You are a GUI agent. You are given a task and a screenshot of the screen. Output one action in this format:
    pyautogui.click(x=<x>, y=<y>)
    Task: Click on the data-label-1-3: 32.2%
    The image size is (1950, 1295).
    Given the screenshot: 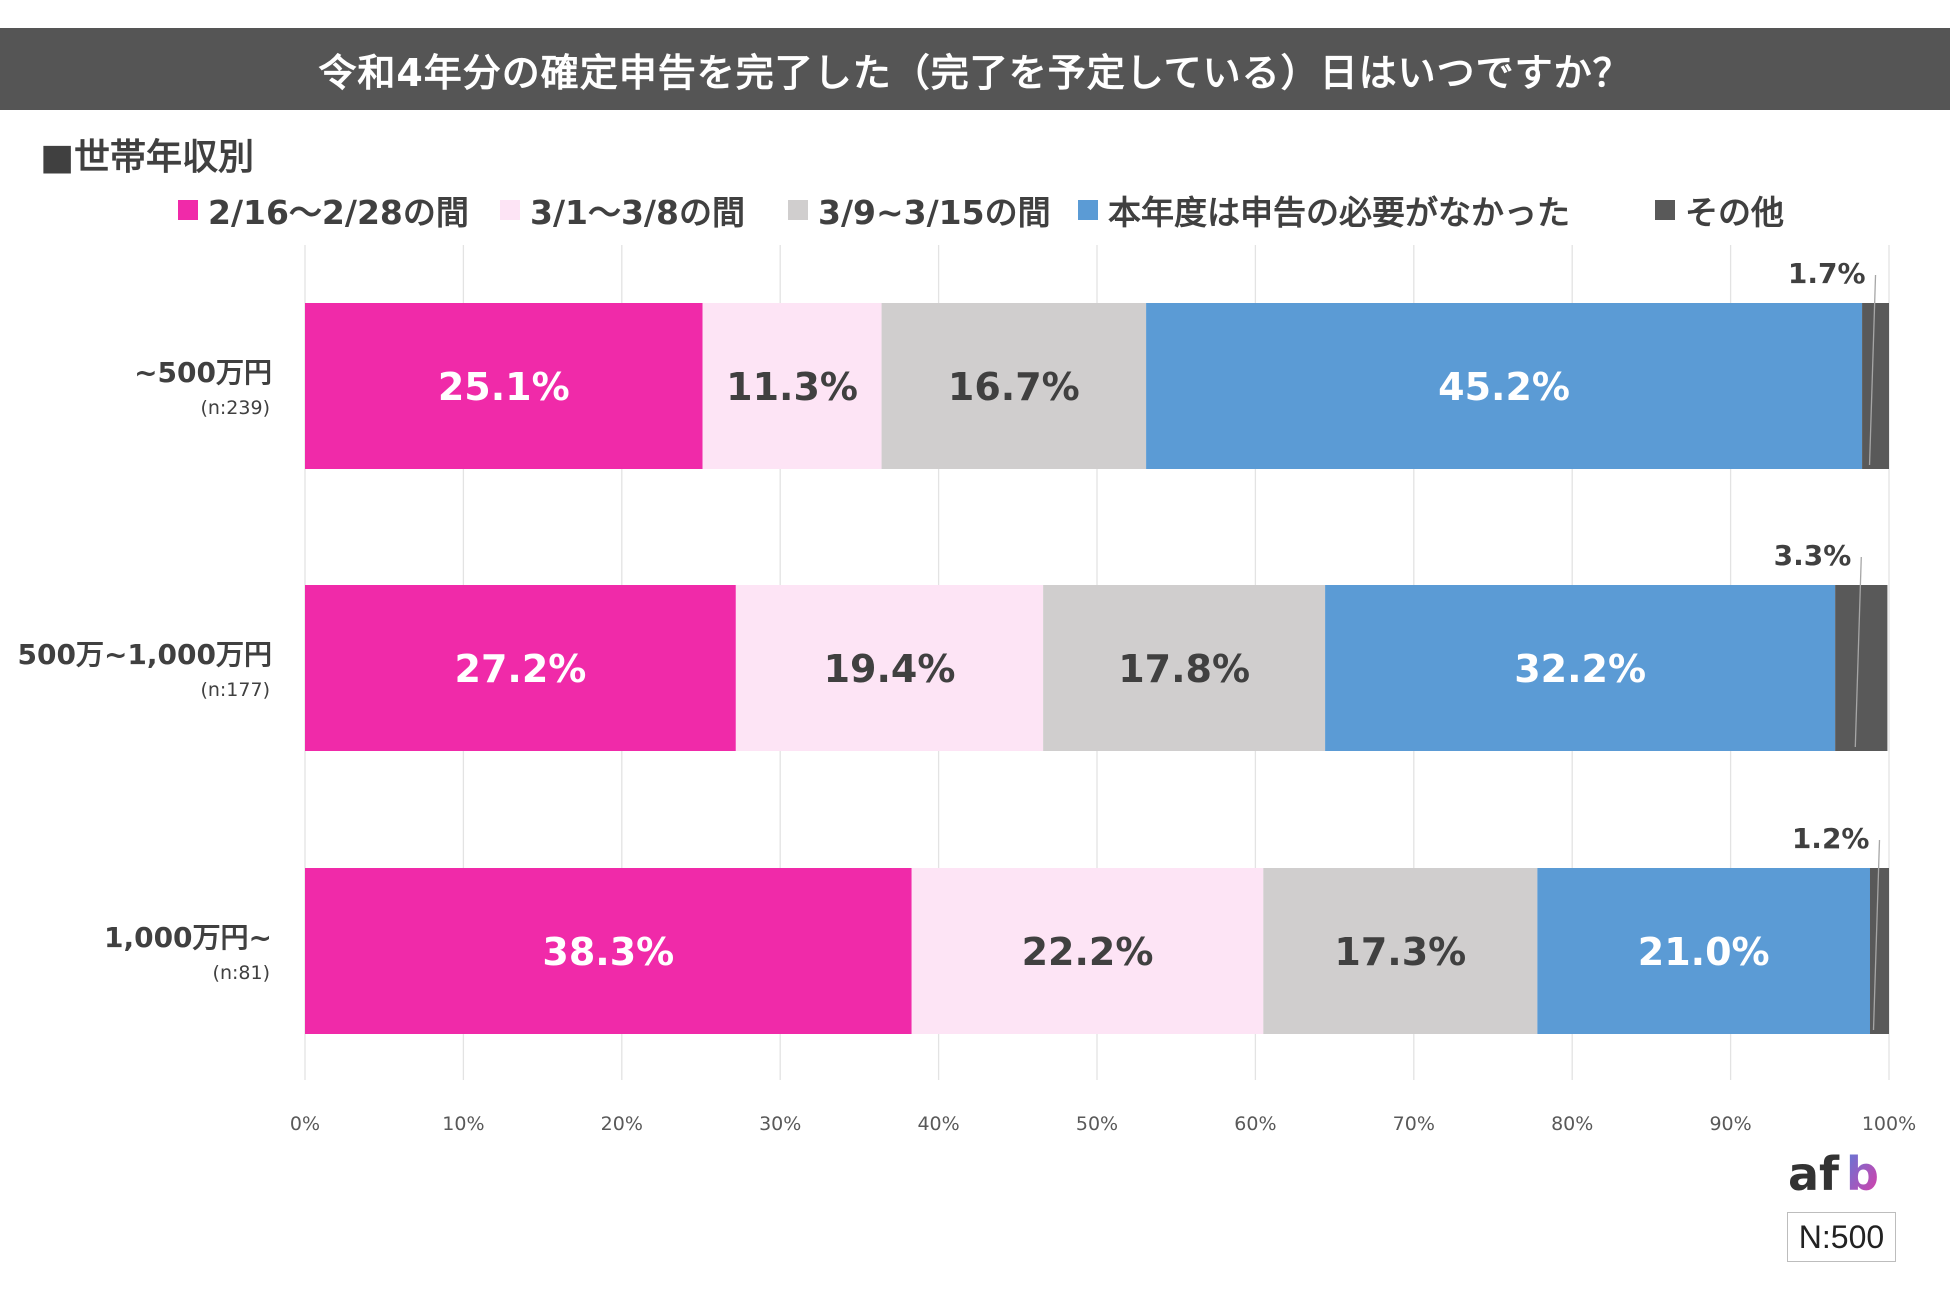 What is the action you would take?
    pyautogui.click(x=1580, y=669)
    